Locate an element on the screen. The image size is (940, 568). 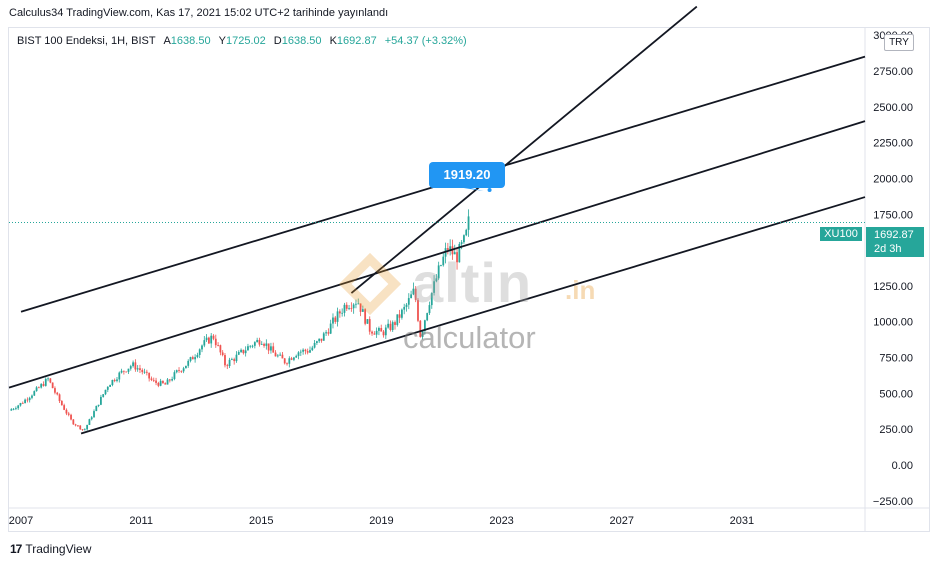
x-tick-label: 2023 is located at coordinates (501, 521).